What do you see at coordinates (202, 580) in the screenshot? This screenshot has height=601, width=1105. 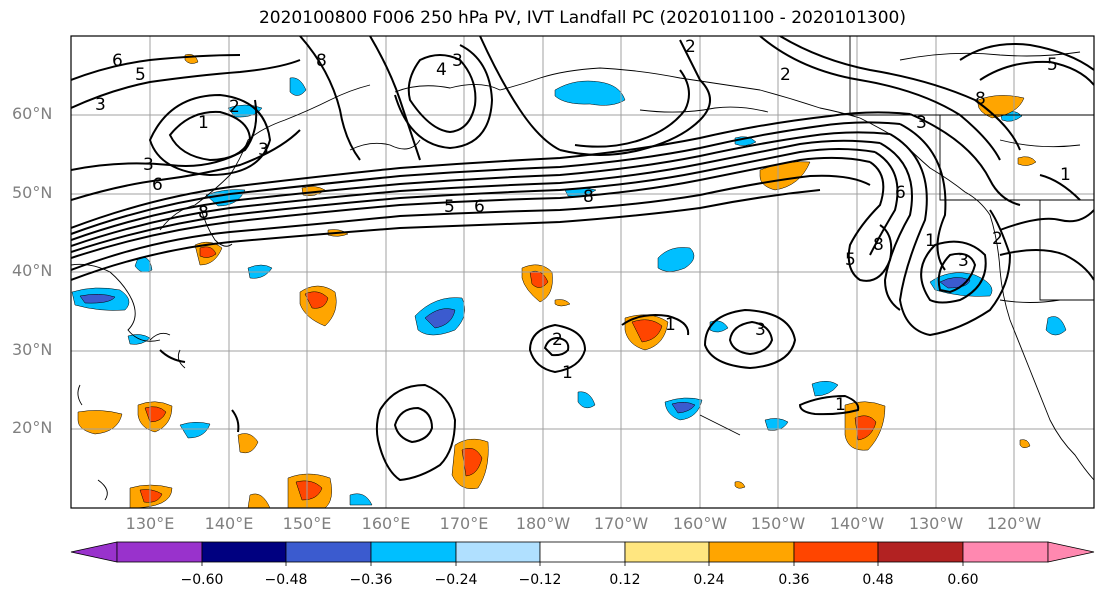 I see `colorbar-tick-label: −0.60` at bounding box center [202, 580].